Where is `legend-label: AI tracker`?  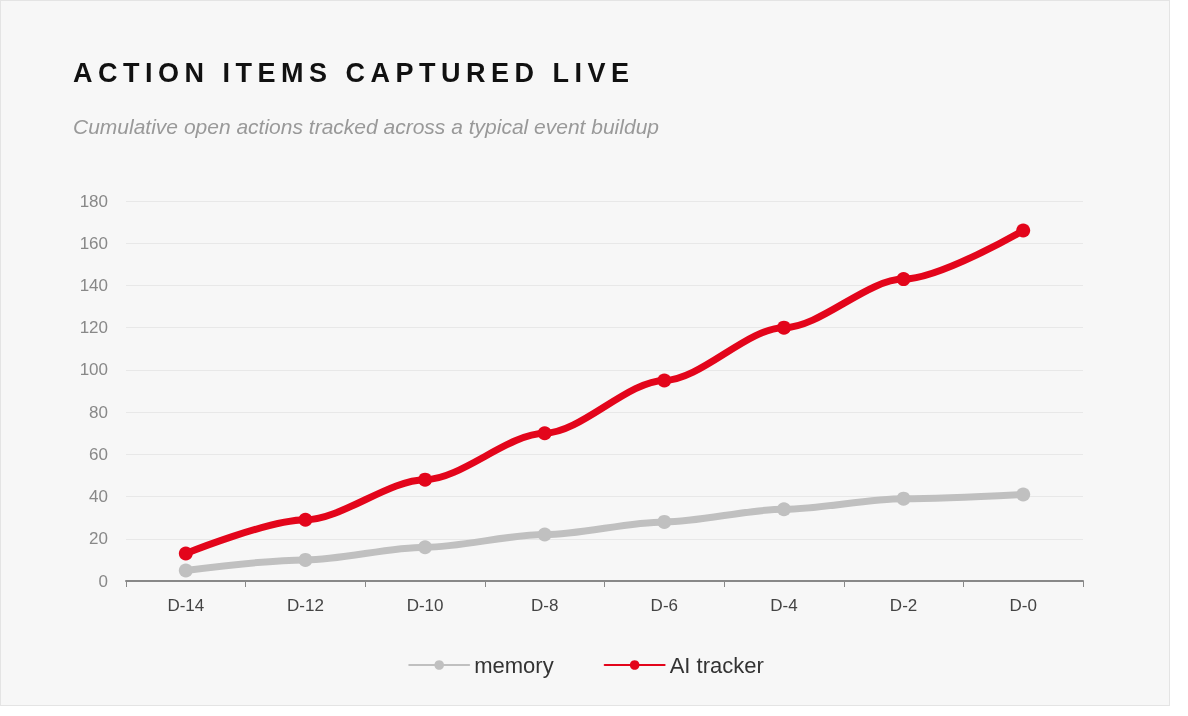
legend-label: AI tracker is located at coordinates (716, 665).